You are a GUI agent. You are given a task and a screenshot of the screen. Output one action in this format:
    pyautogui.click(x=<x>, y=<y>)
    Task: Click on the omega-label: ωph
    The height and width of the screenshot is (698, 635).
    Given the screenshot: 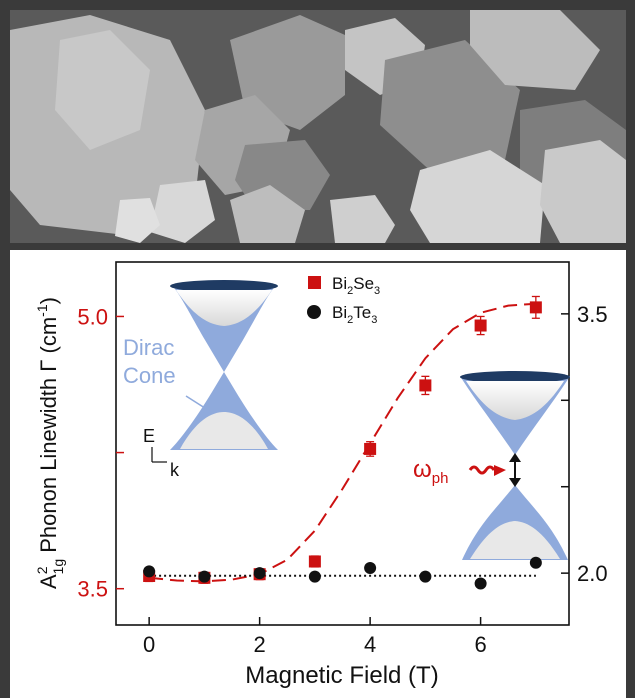 What is the action you would take?
    pyautogui.click(x=430, y=471)
    